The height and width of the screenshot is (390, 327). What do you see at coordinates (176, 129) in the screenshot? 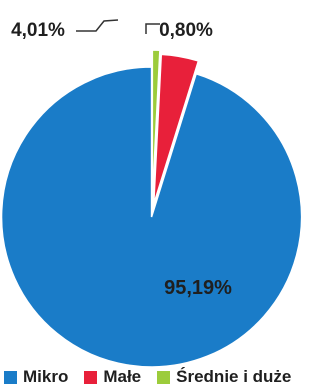
I see `pie-slice-male` at bounding box center [176, 129].